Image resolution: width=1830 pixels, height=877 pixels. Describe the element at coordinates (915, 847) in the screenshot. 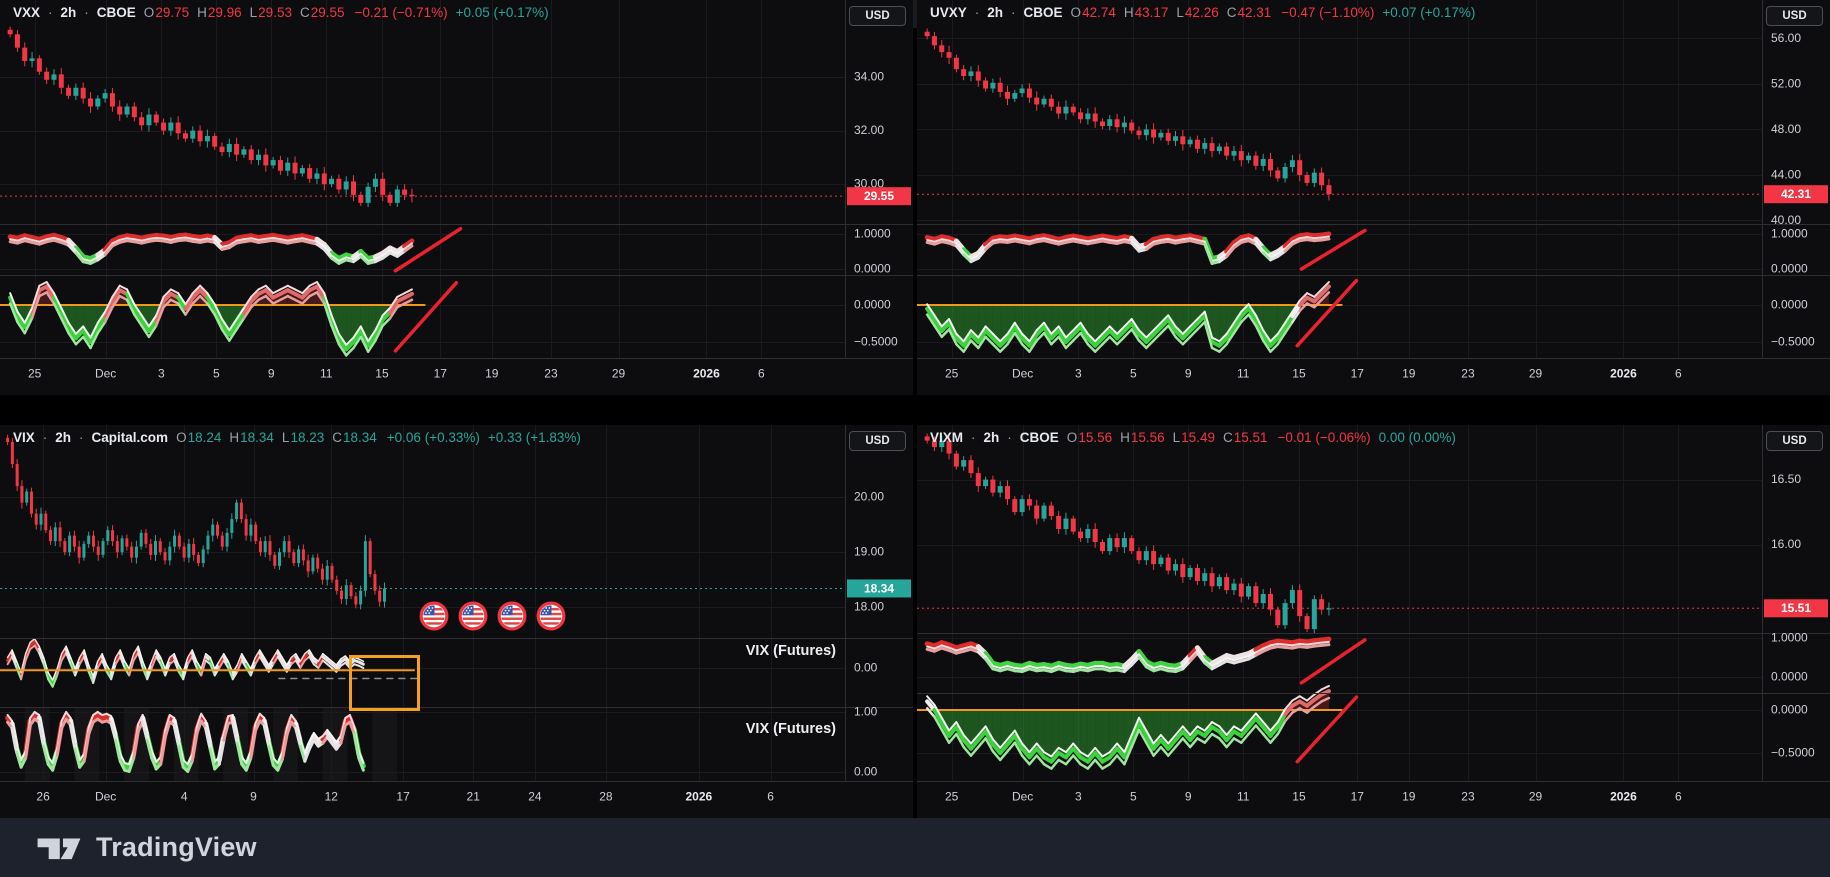

I see `footer-bar: TradingView` at that location.